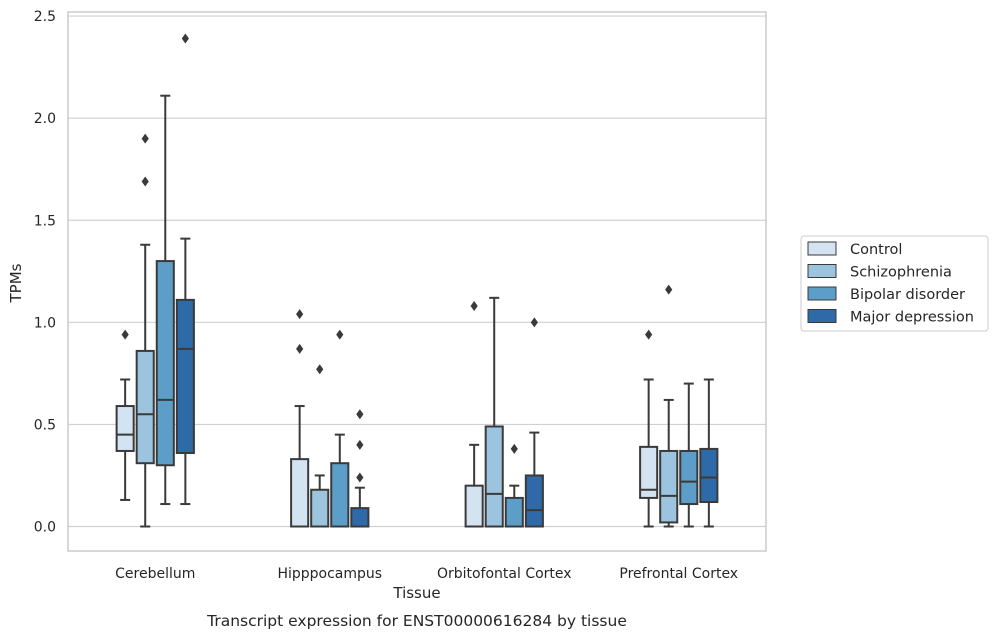 This screenshot has height=638, width=997. Describe the element at coordinates (16, 283) in the screenshot. I see `y-axis-label: TPMs` at that location.